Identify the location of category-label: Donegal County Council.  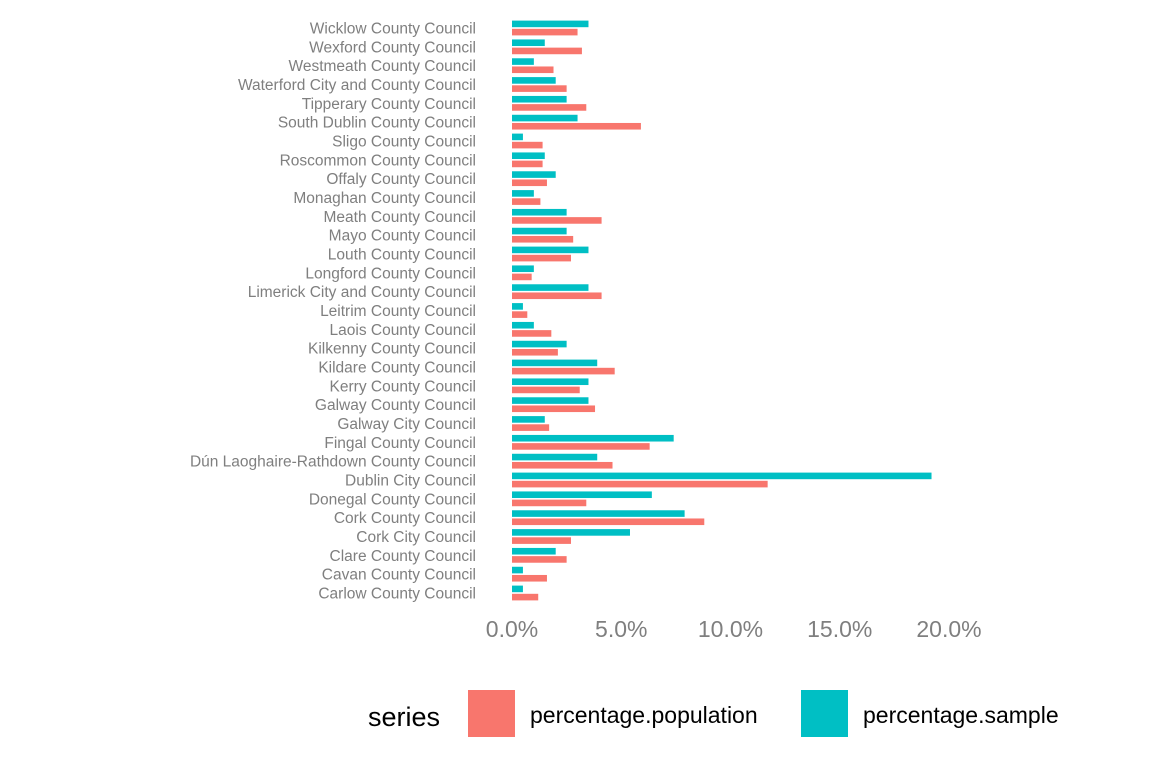
(392, 499).